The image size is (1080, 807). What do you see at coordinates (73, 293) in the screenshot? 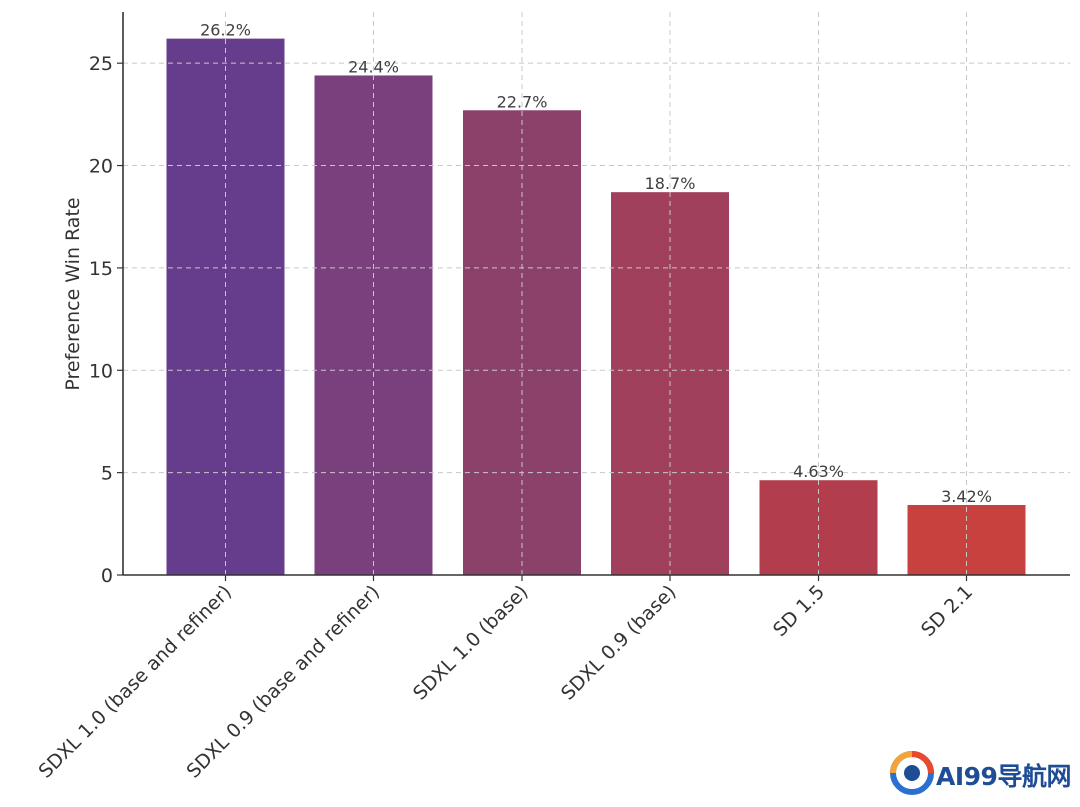
I see `y-axis-title: Preference Win Rate` at bounding box center [73, 293].